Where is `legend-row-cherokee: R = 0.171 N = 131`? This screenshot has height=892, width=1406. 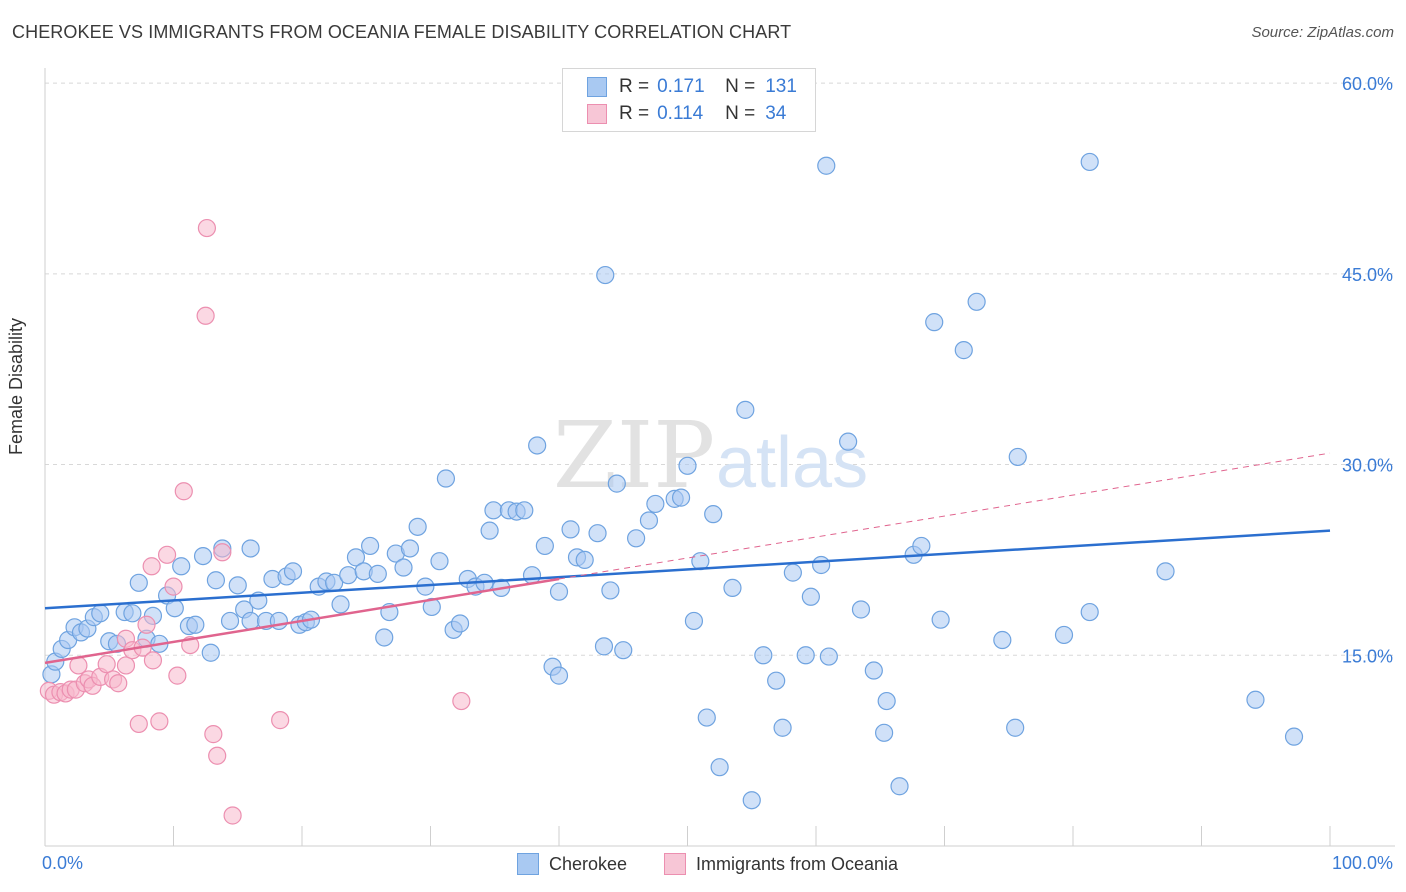
legend-row-cherokee: R = 0.171 N = 131 is located at coordinates (692, 87).